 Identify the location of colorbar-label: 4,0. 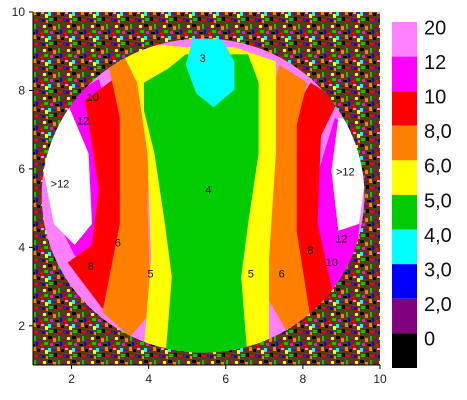
(438, 236).